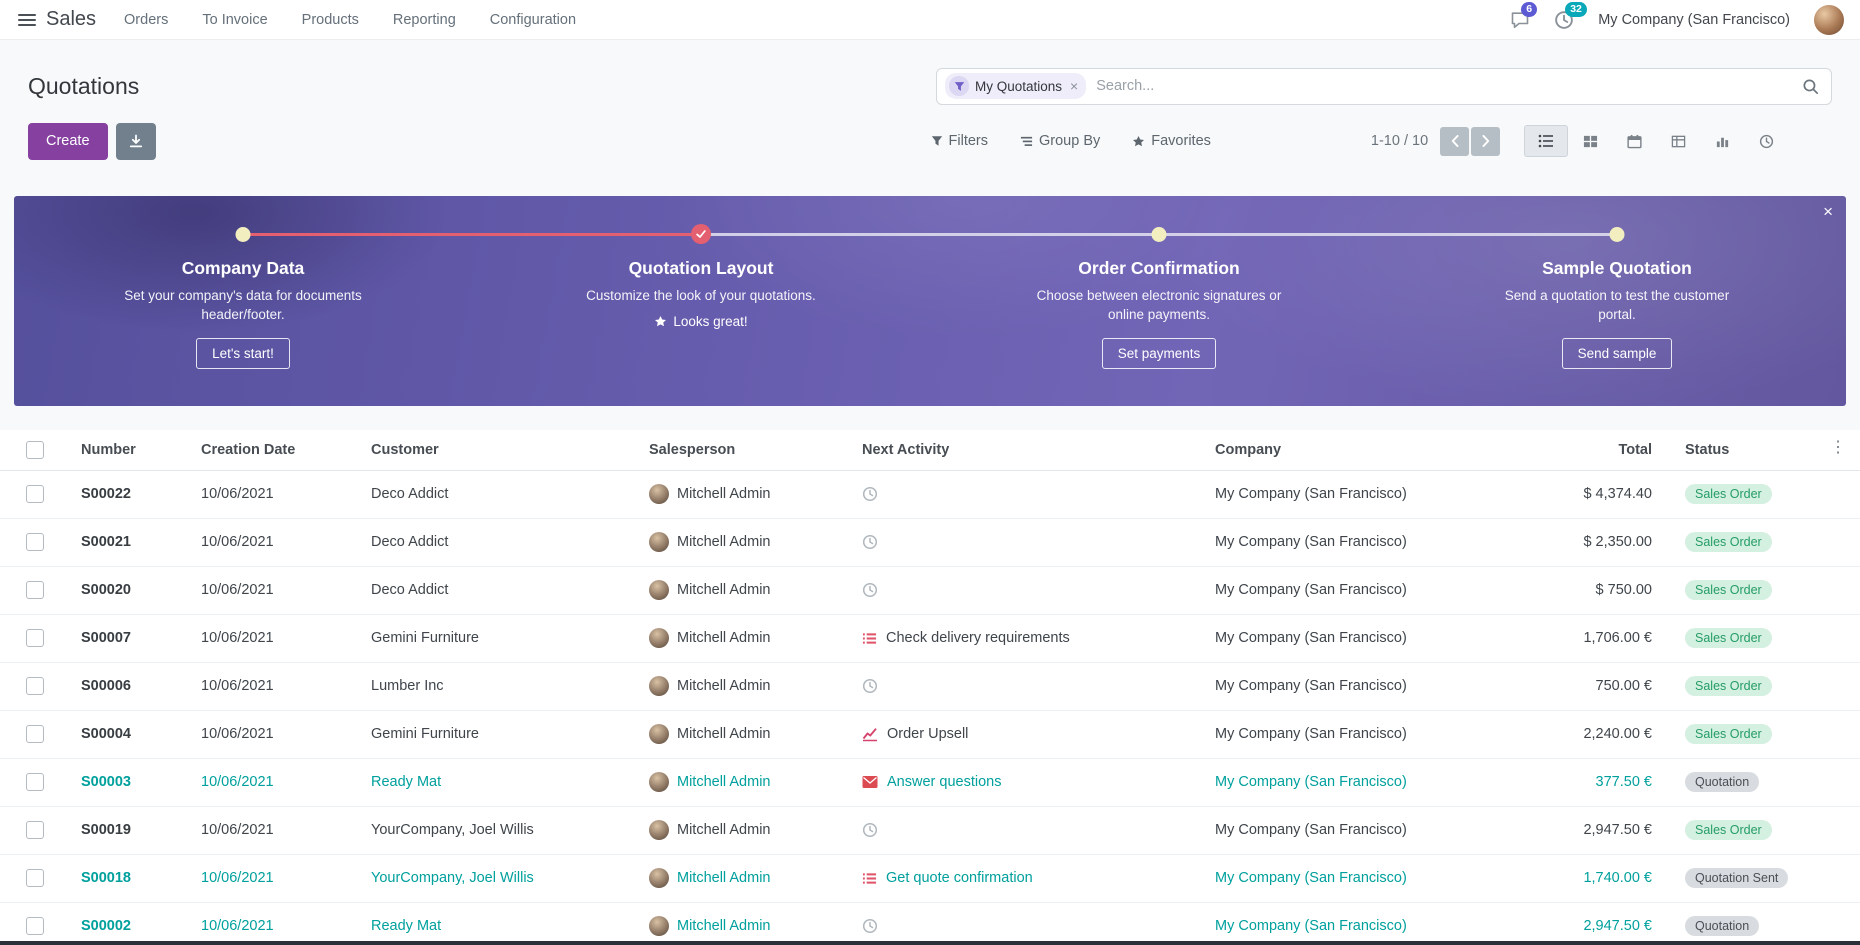  What do you see at coordinates (1564, 19) in the screenshot?
I see `activity-clock-icon` at bounding box center [1564, 19].